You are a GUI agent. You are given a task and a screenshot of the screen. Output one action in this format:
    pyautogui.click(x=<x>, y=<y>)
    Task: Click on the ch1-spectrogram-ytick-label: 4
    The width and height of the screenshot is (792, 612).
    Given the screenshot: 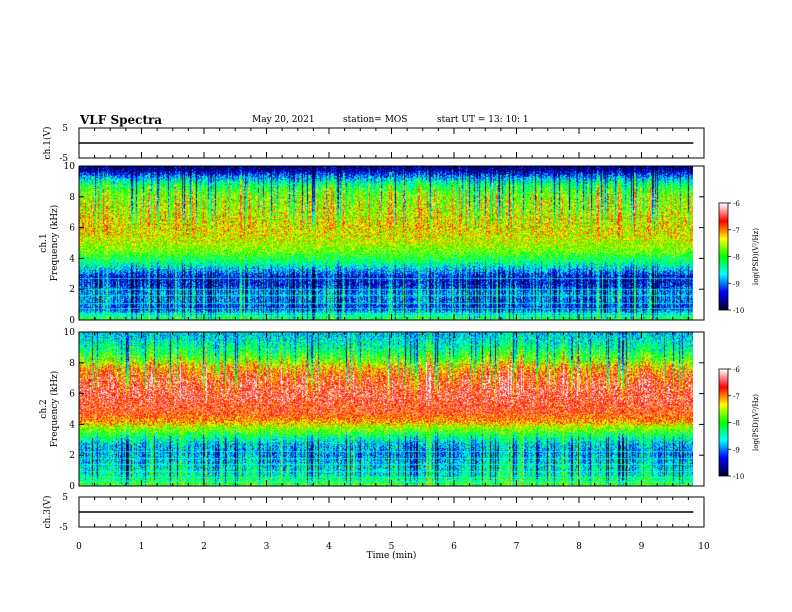 What is the action you would take?
    pyautogui.click(x=72, y=259)
    